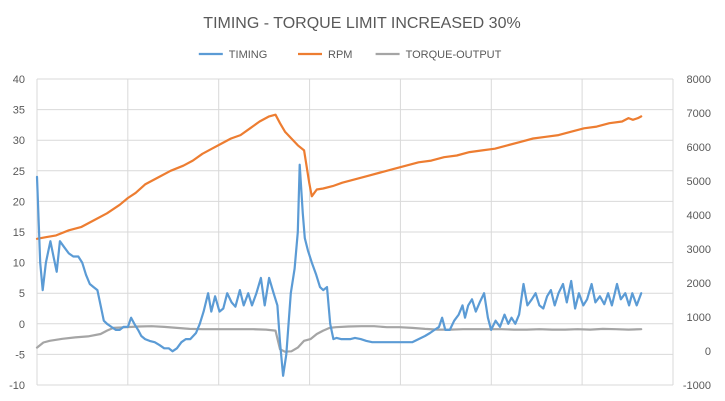 The height and width of the screenshot is (401, 725). What do you see at coordinates (19, 264) in the screenshot?
I see `left-axis-tick-label: 10` at bounding box center [19, 264].